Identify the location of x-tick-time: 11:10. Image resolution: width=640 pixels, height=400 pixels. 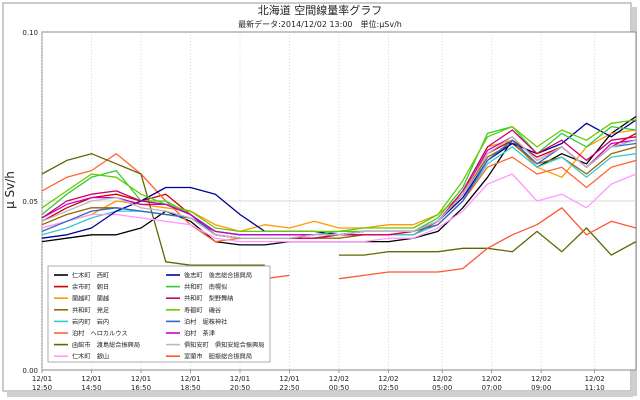
(595, 388).